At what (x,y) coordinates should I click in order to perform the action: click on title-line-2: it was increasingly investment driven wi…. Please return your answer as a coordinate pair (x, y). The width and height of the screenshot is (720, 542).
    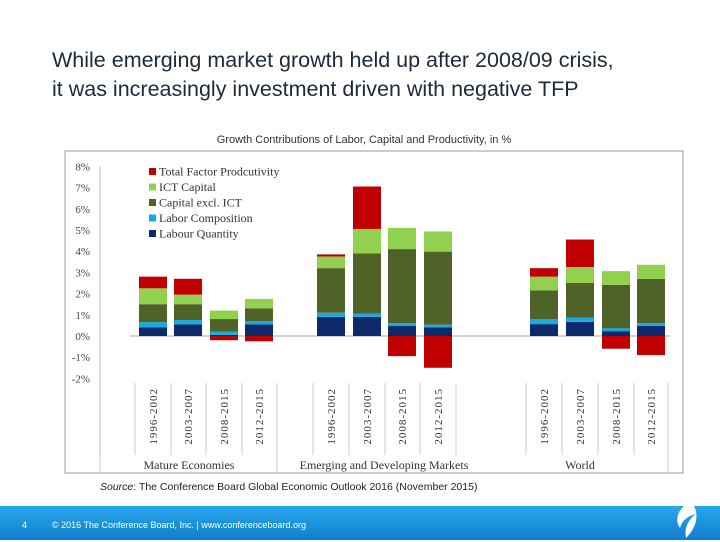
    Looking at the image, I should click on (315, 89).